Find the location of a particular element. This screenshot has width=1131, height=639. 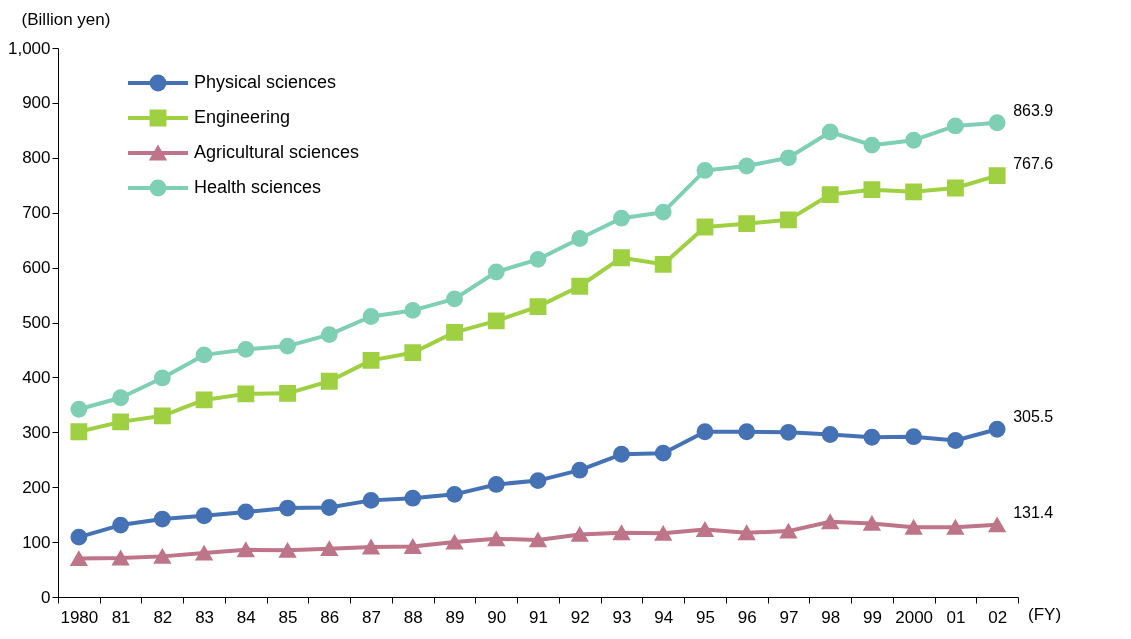

x-tick-label: 87 is located at coordinates (371, 617).